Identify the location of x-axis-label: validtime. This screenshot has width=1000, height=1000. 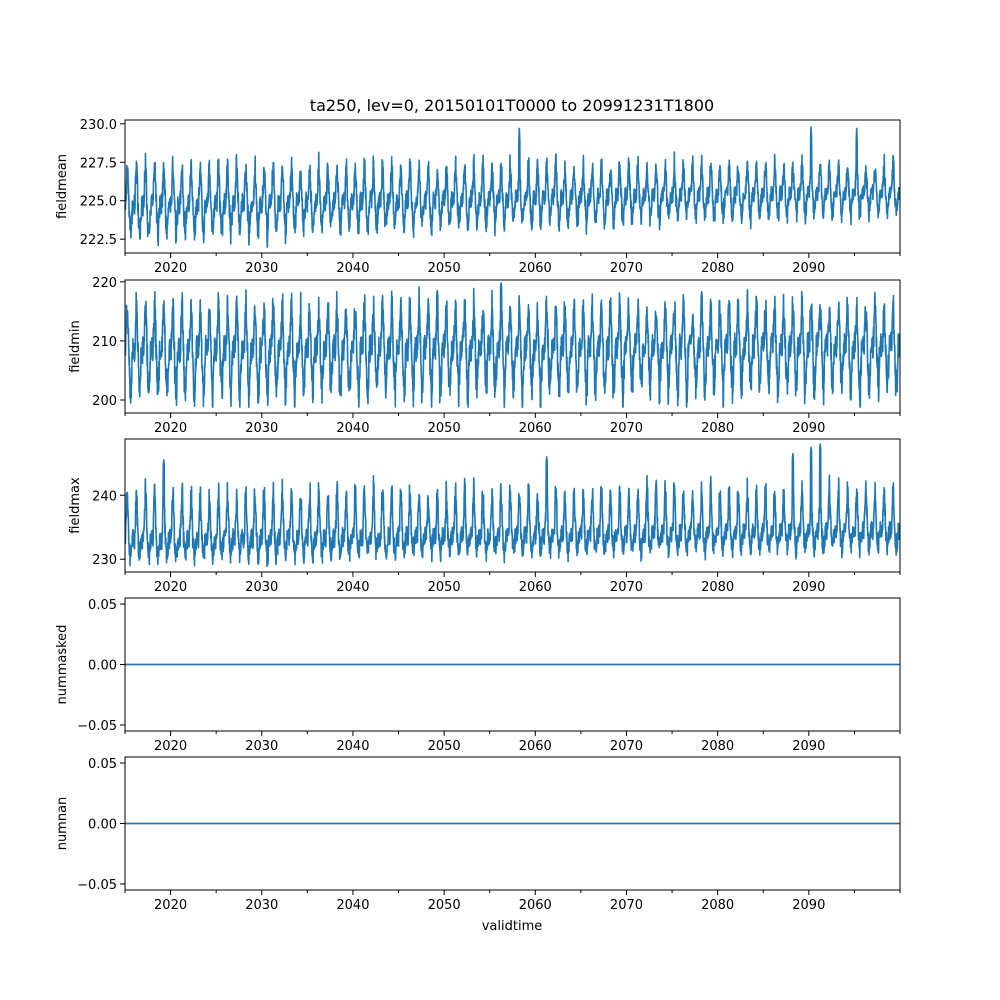
(512, 926).